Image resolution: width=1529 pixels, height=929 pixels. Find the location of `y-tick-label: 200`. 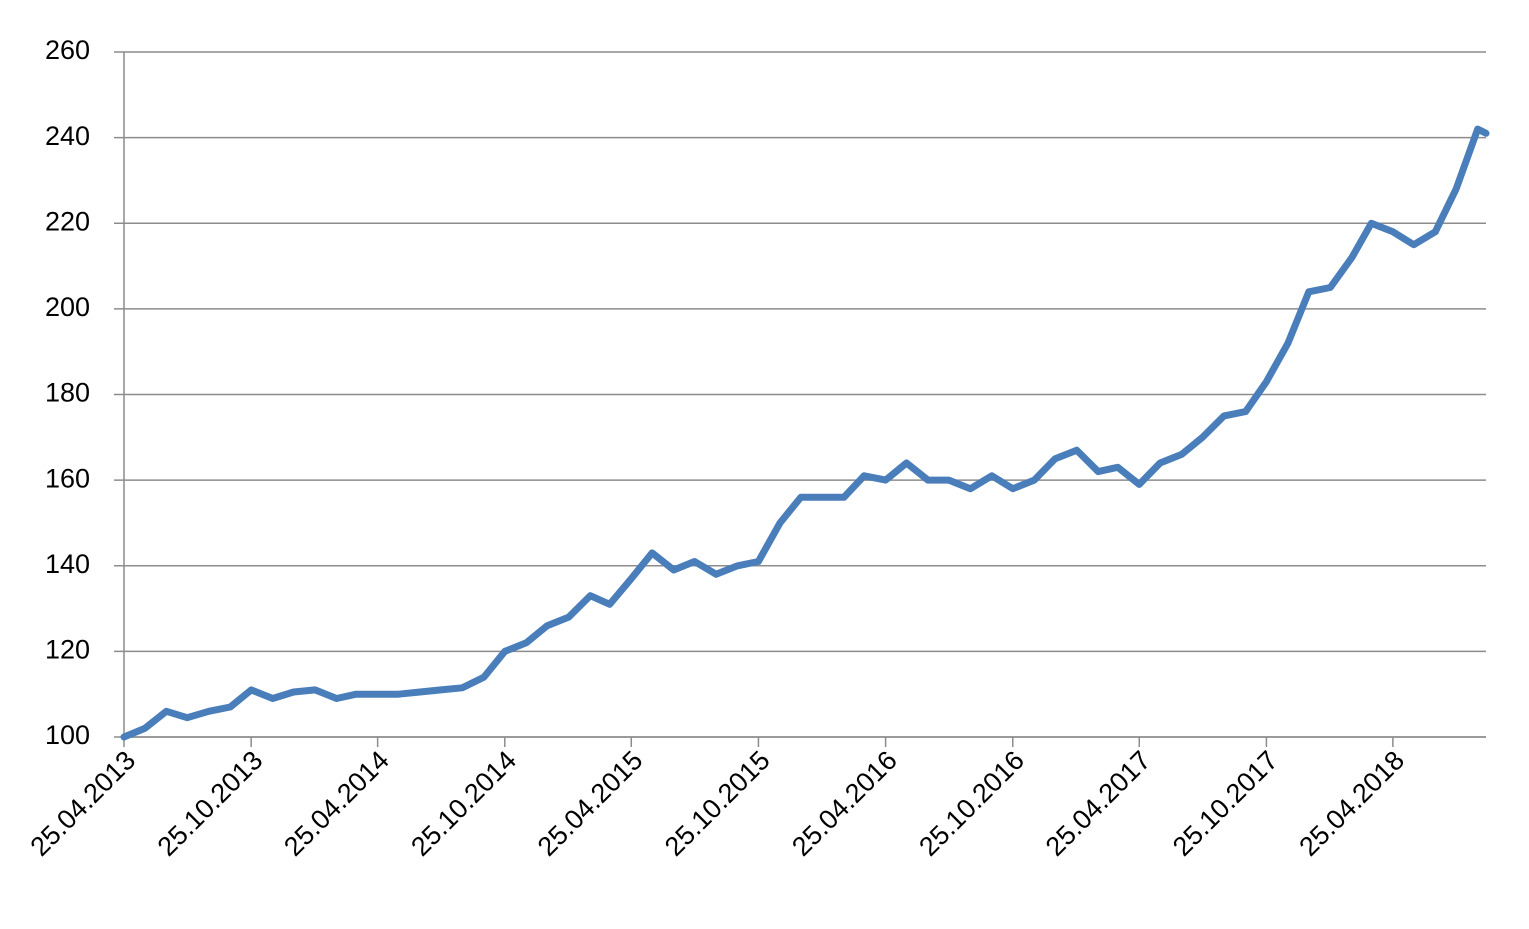

y-tick-label: 200 is located at coordinates (67, 307).